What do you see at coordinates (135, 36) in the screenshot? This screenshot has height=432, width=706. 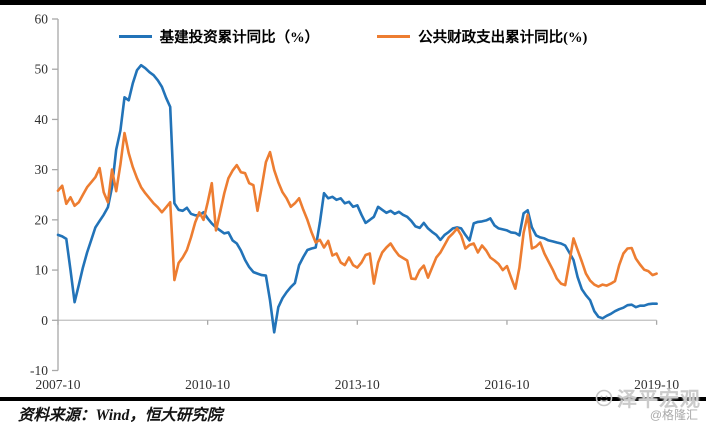 I see `blue-line-swatch-icon` at bounding box center [135, 36].